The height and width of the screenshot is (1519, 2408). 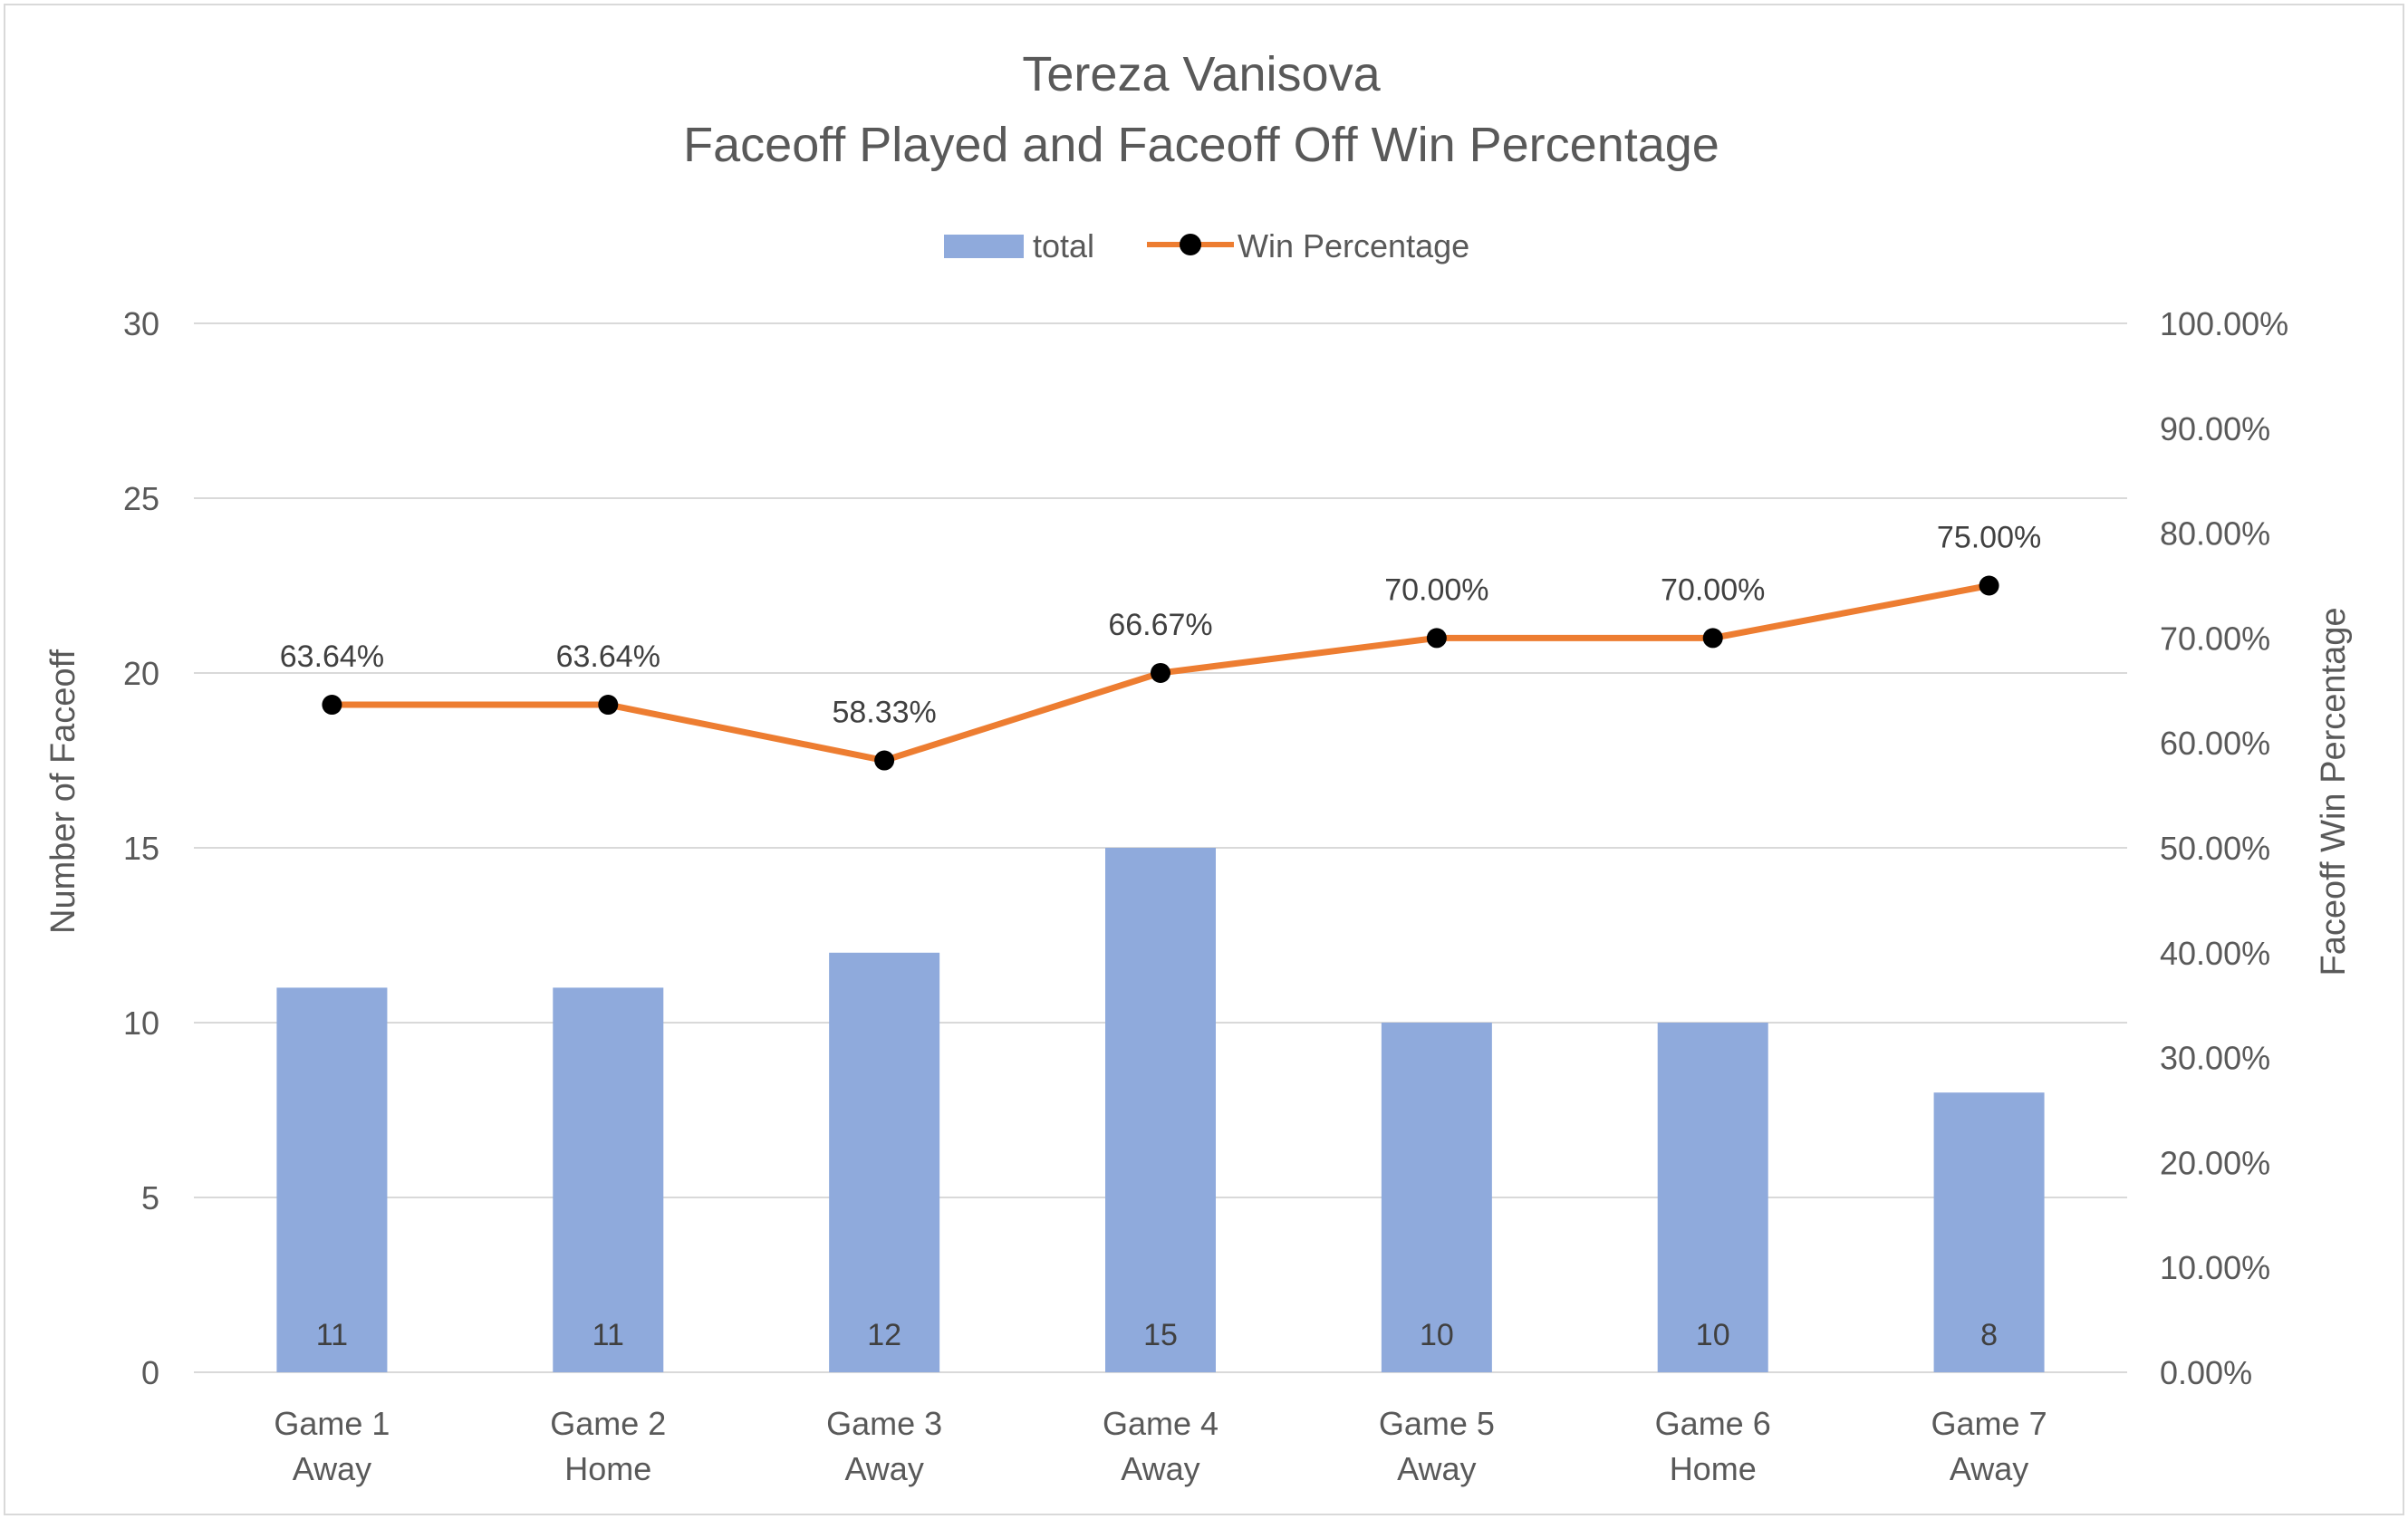 I want to click on y2-tick-label: 40.00%, so click(x=2215, y=953).